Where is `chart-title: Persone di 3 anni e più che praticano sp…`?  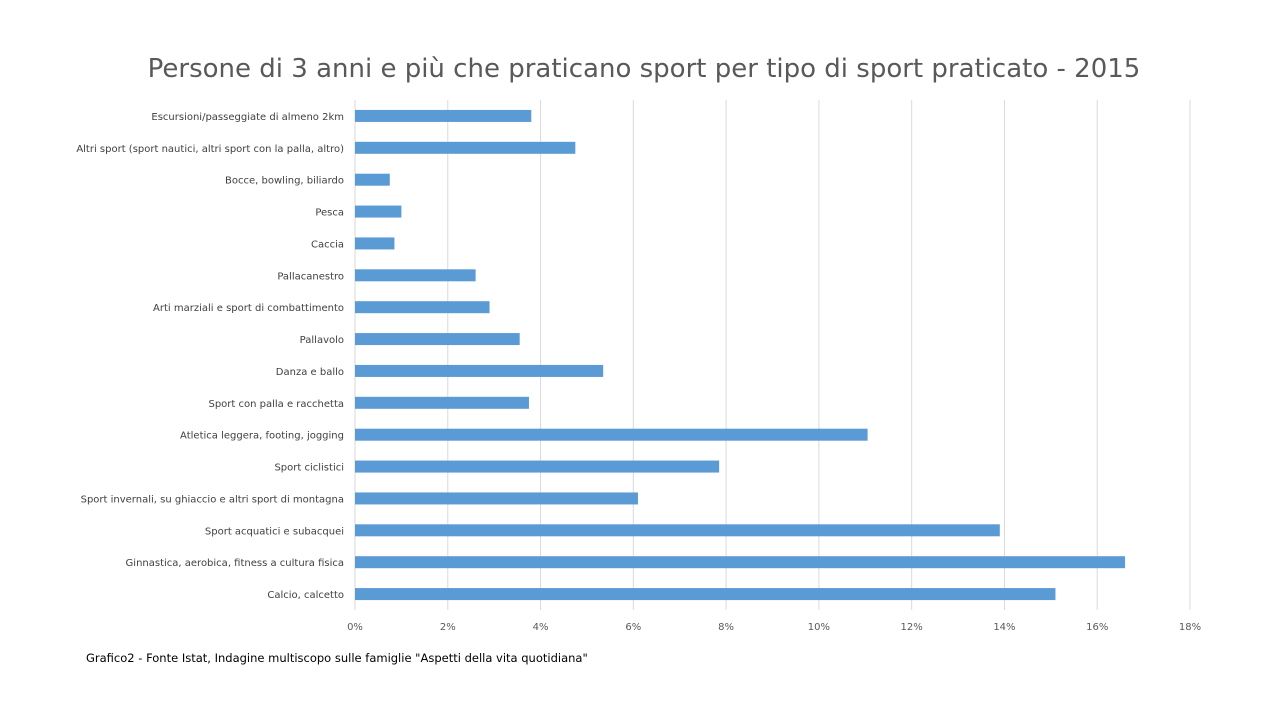
chart-title: Persone di 3 anni e più che praticano sp… is located at coordinates (644, 69).